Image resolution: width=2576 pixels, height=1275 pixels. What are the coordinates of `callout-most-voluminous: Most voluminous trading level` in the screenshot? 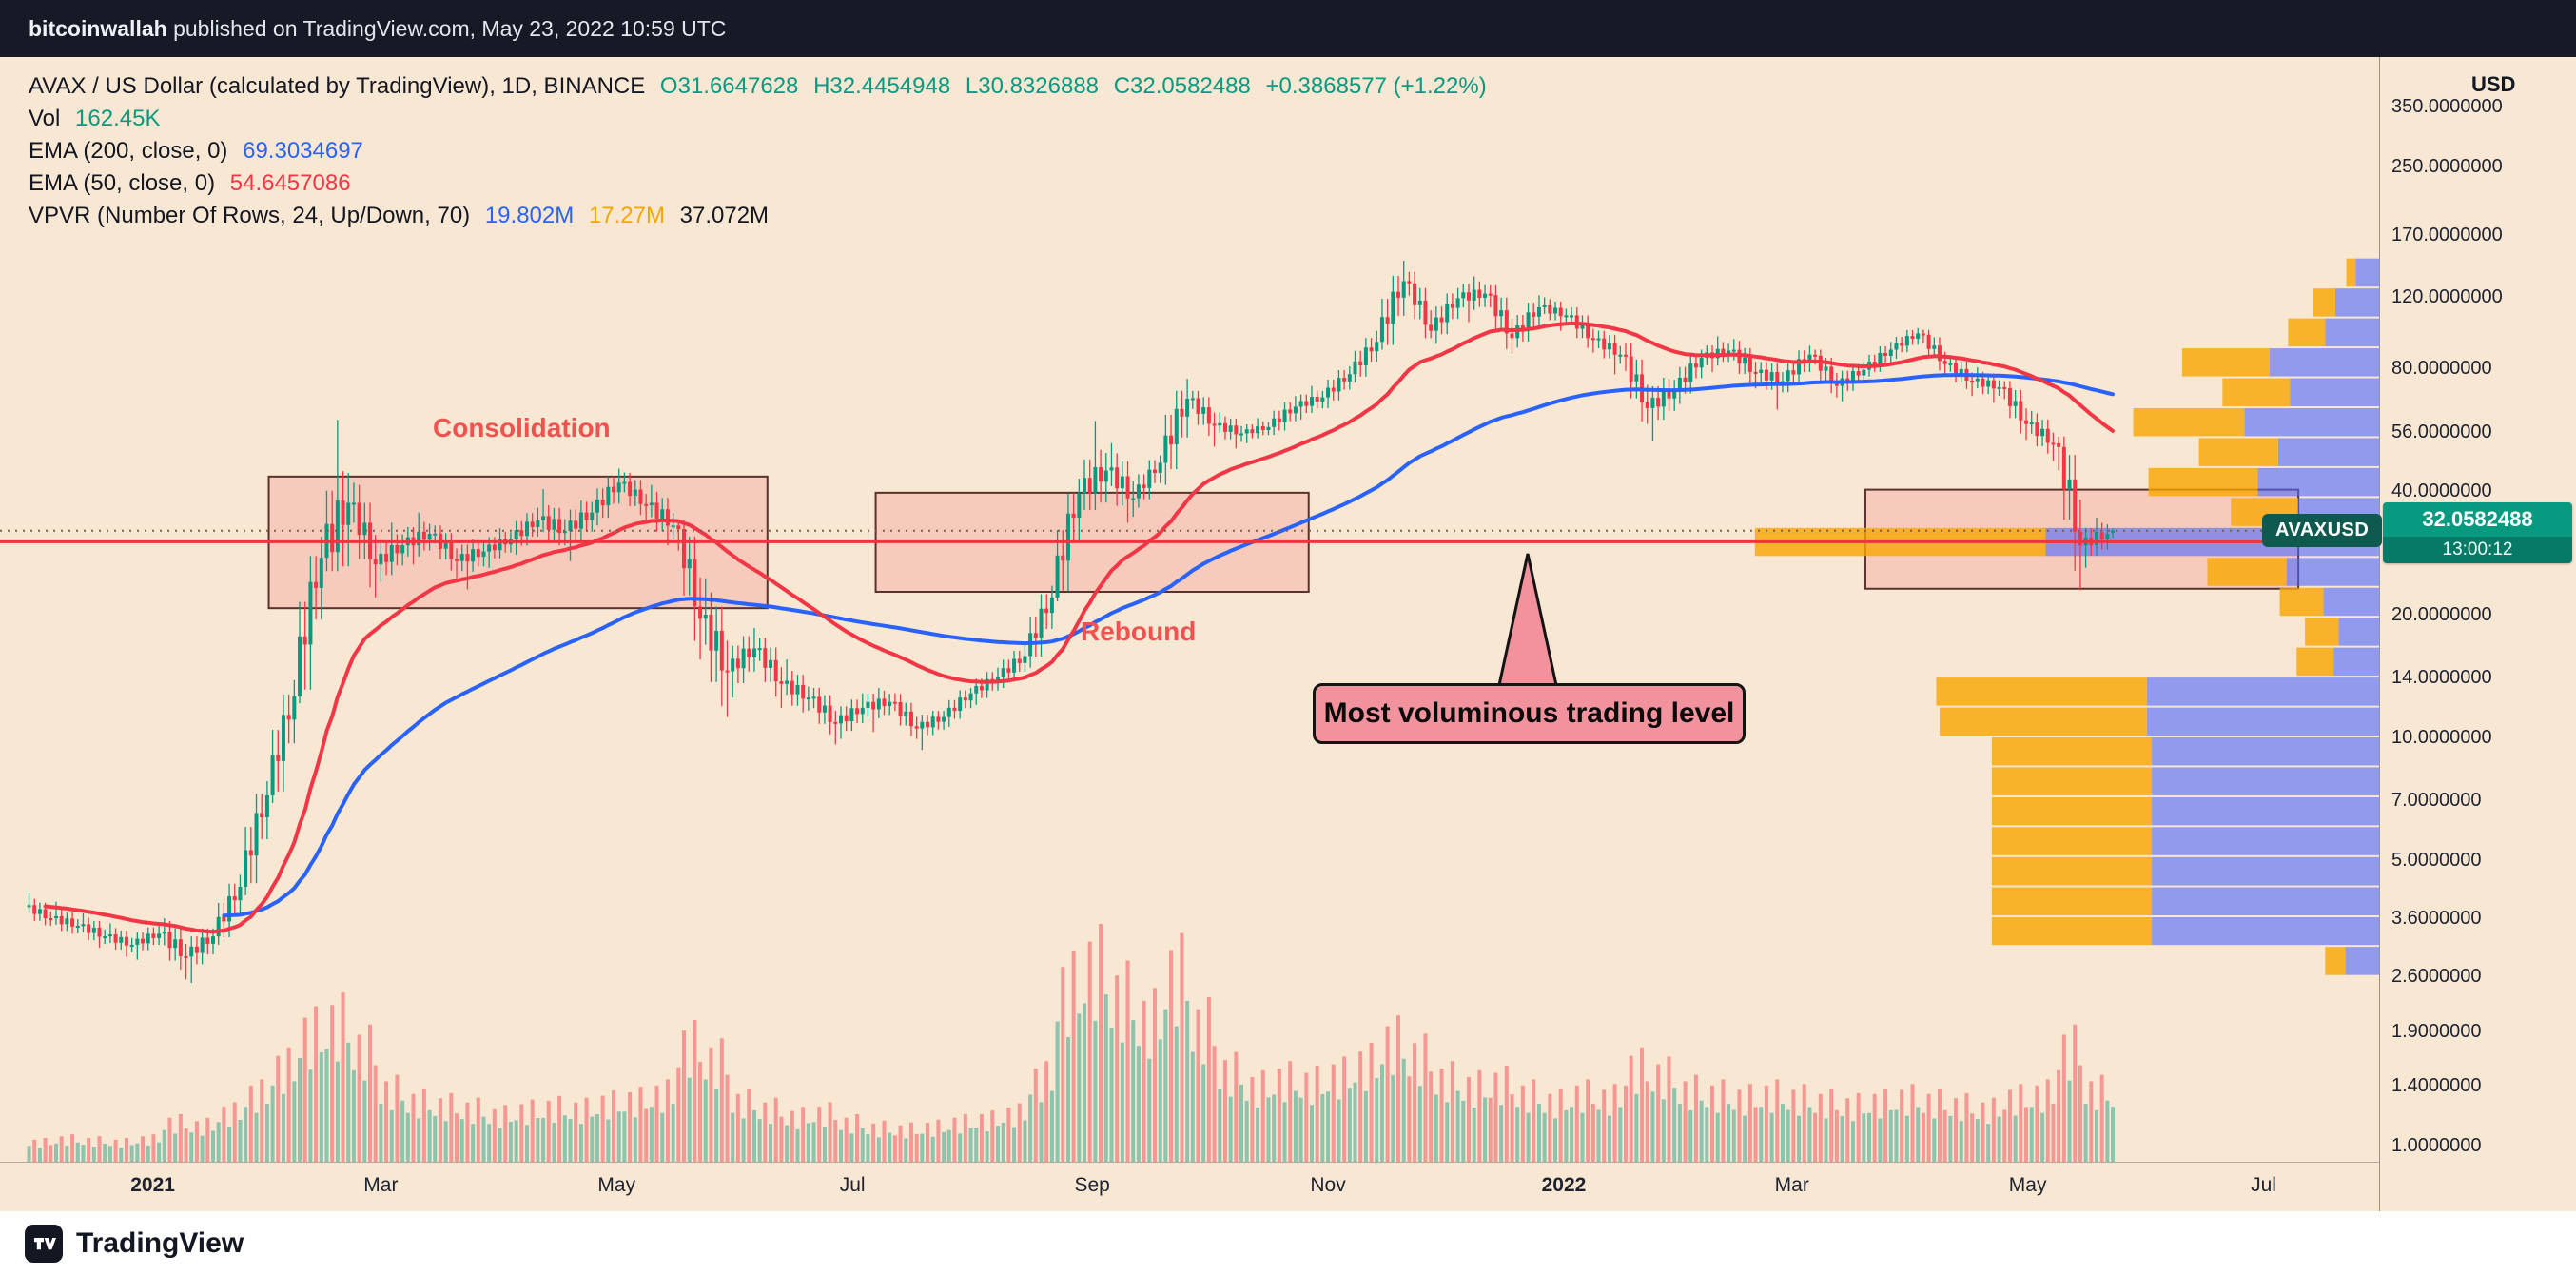 It's located at (1529, 713).